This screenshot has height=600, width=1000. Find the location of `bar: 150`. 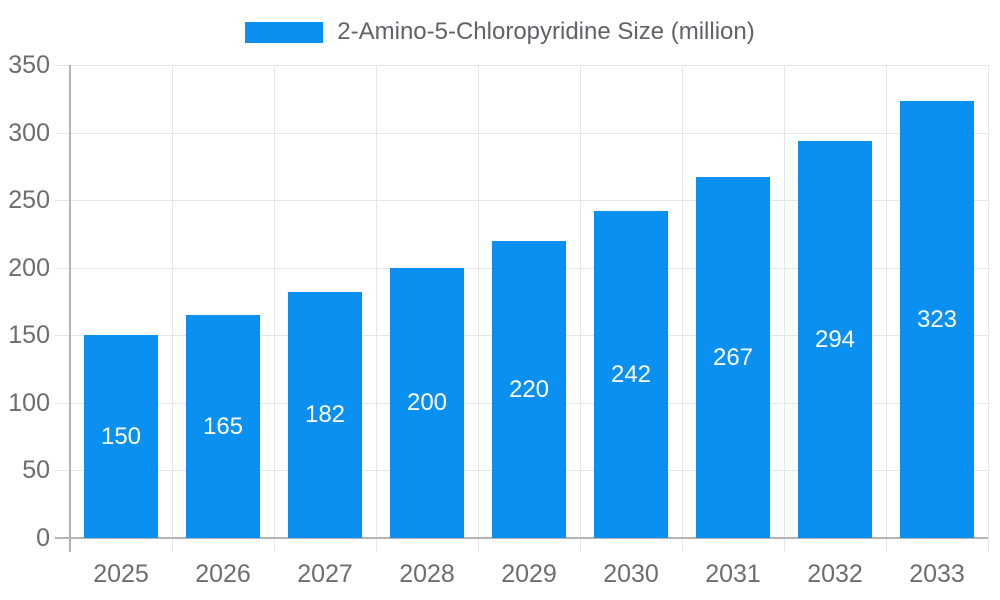

bar: 150 is located at coordinates (121, 436).